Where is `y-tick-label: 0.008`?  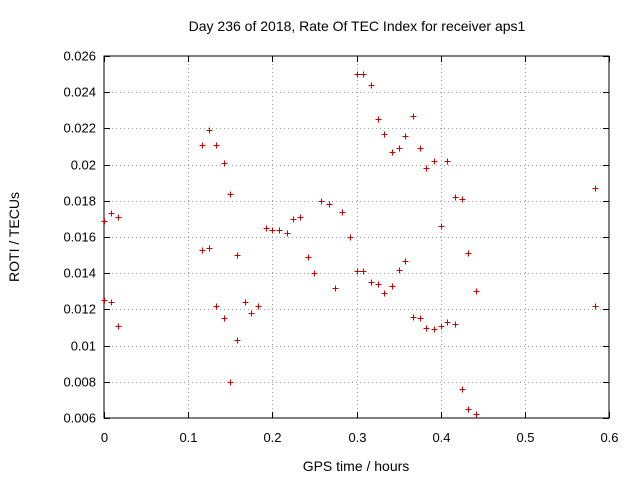
y-tick-label: 0.008 is located at coordinates (79, 382).